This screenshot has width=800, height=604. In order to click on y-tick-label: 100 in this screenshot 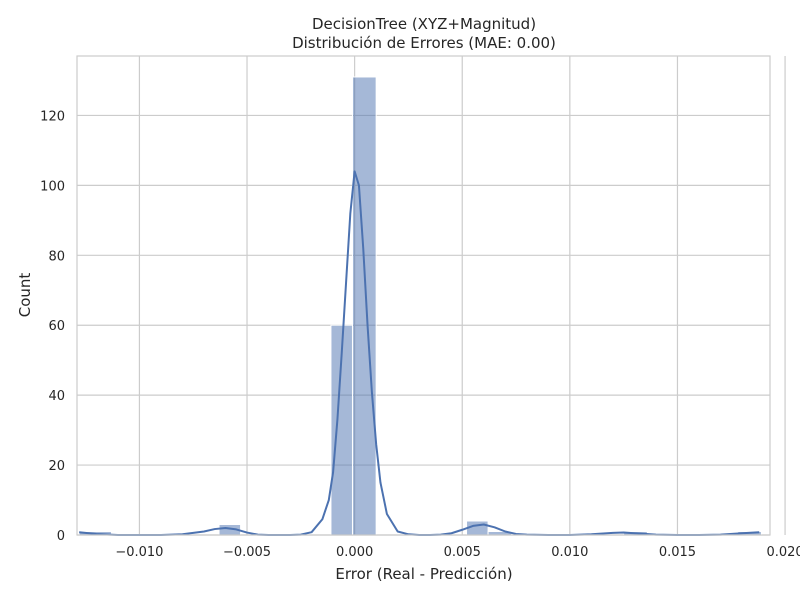, I will do `click(52, 186)`.